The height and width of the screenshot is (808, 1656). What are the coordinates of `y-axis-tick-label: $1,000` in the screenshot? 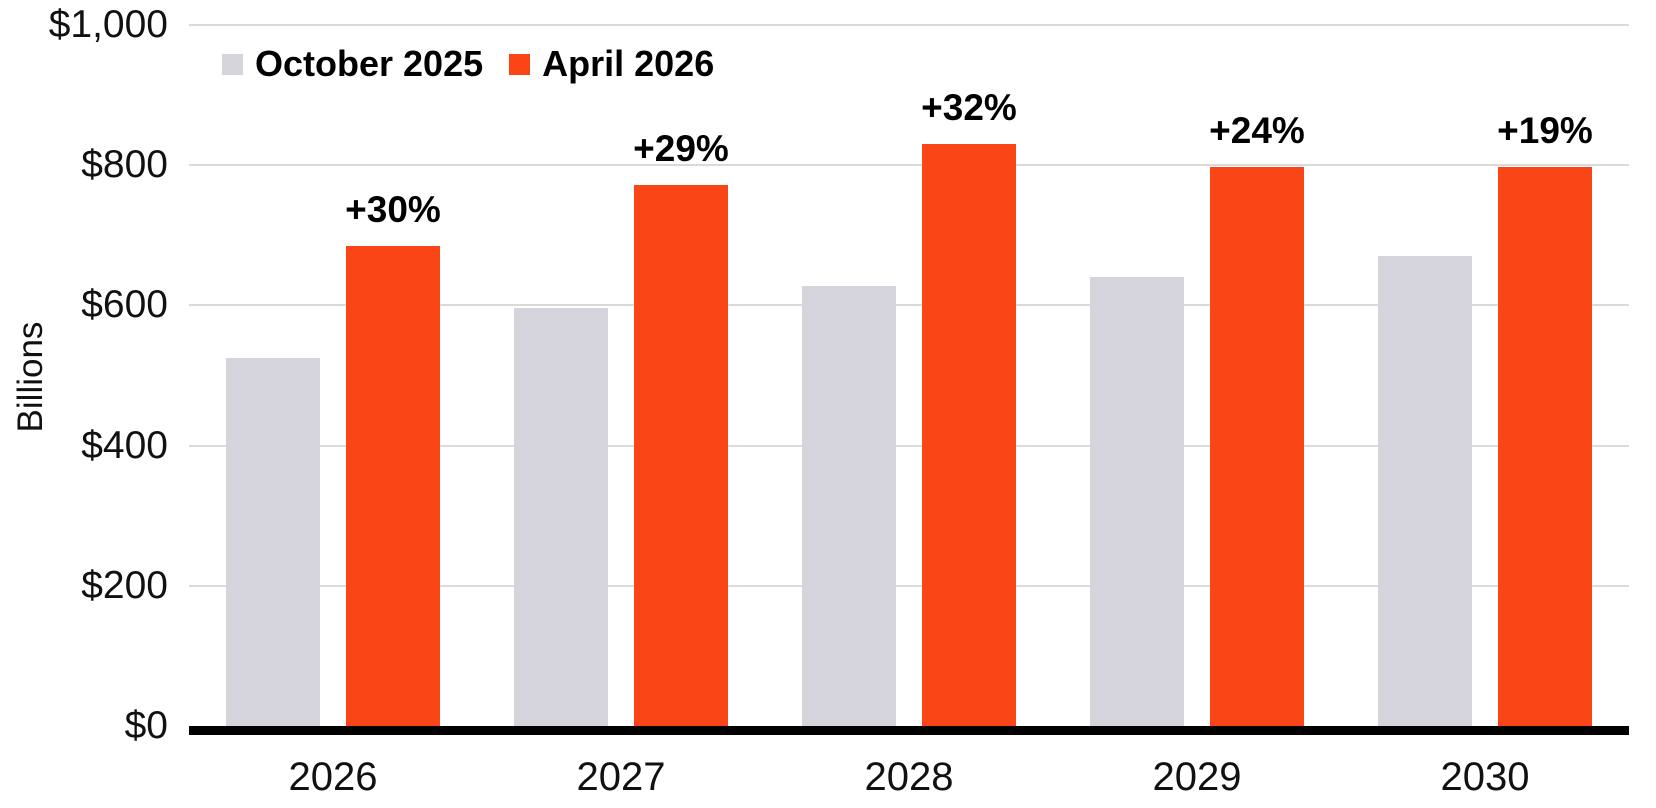 It's located at (108, 24).